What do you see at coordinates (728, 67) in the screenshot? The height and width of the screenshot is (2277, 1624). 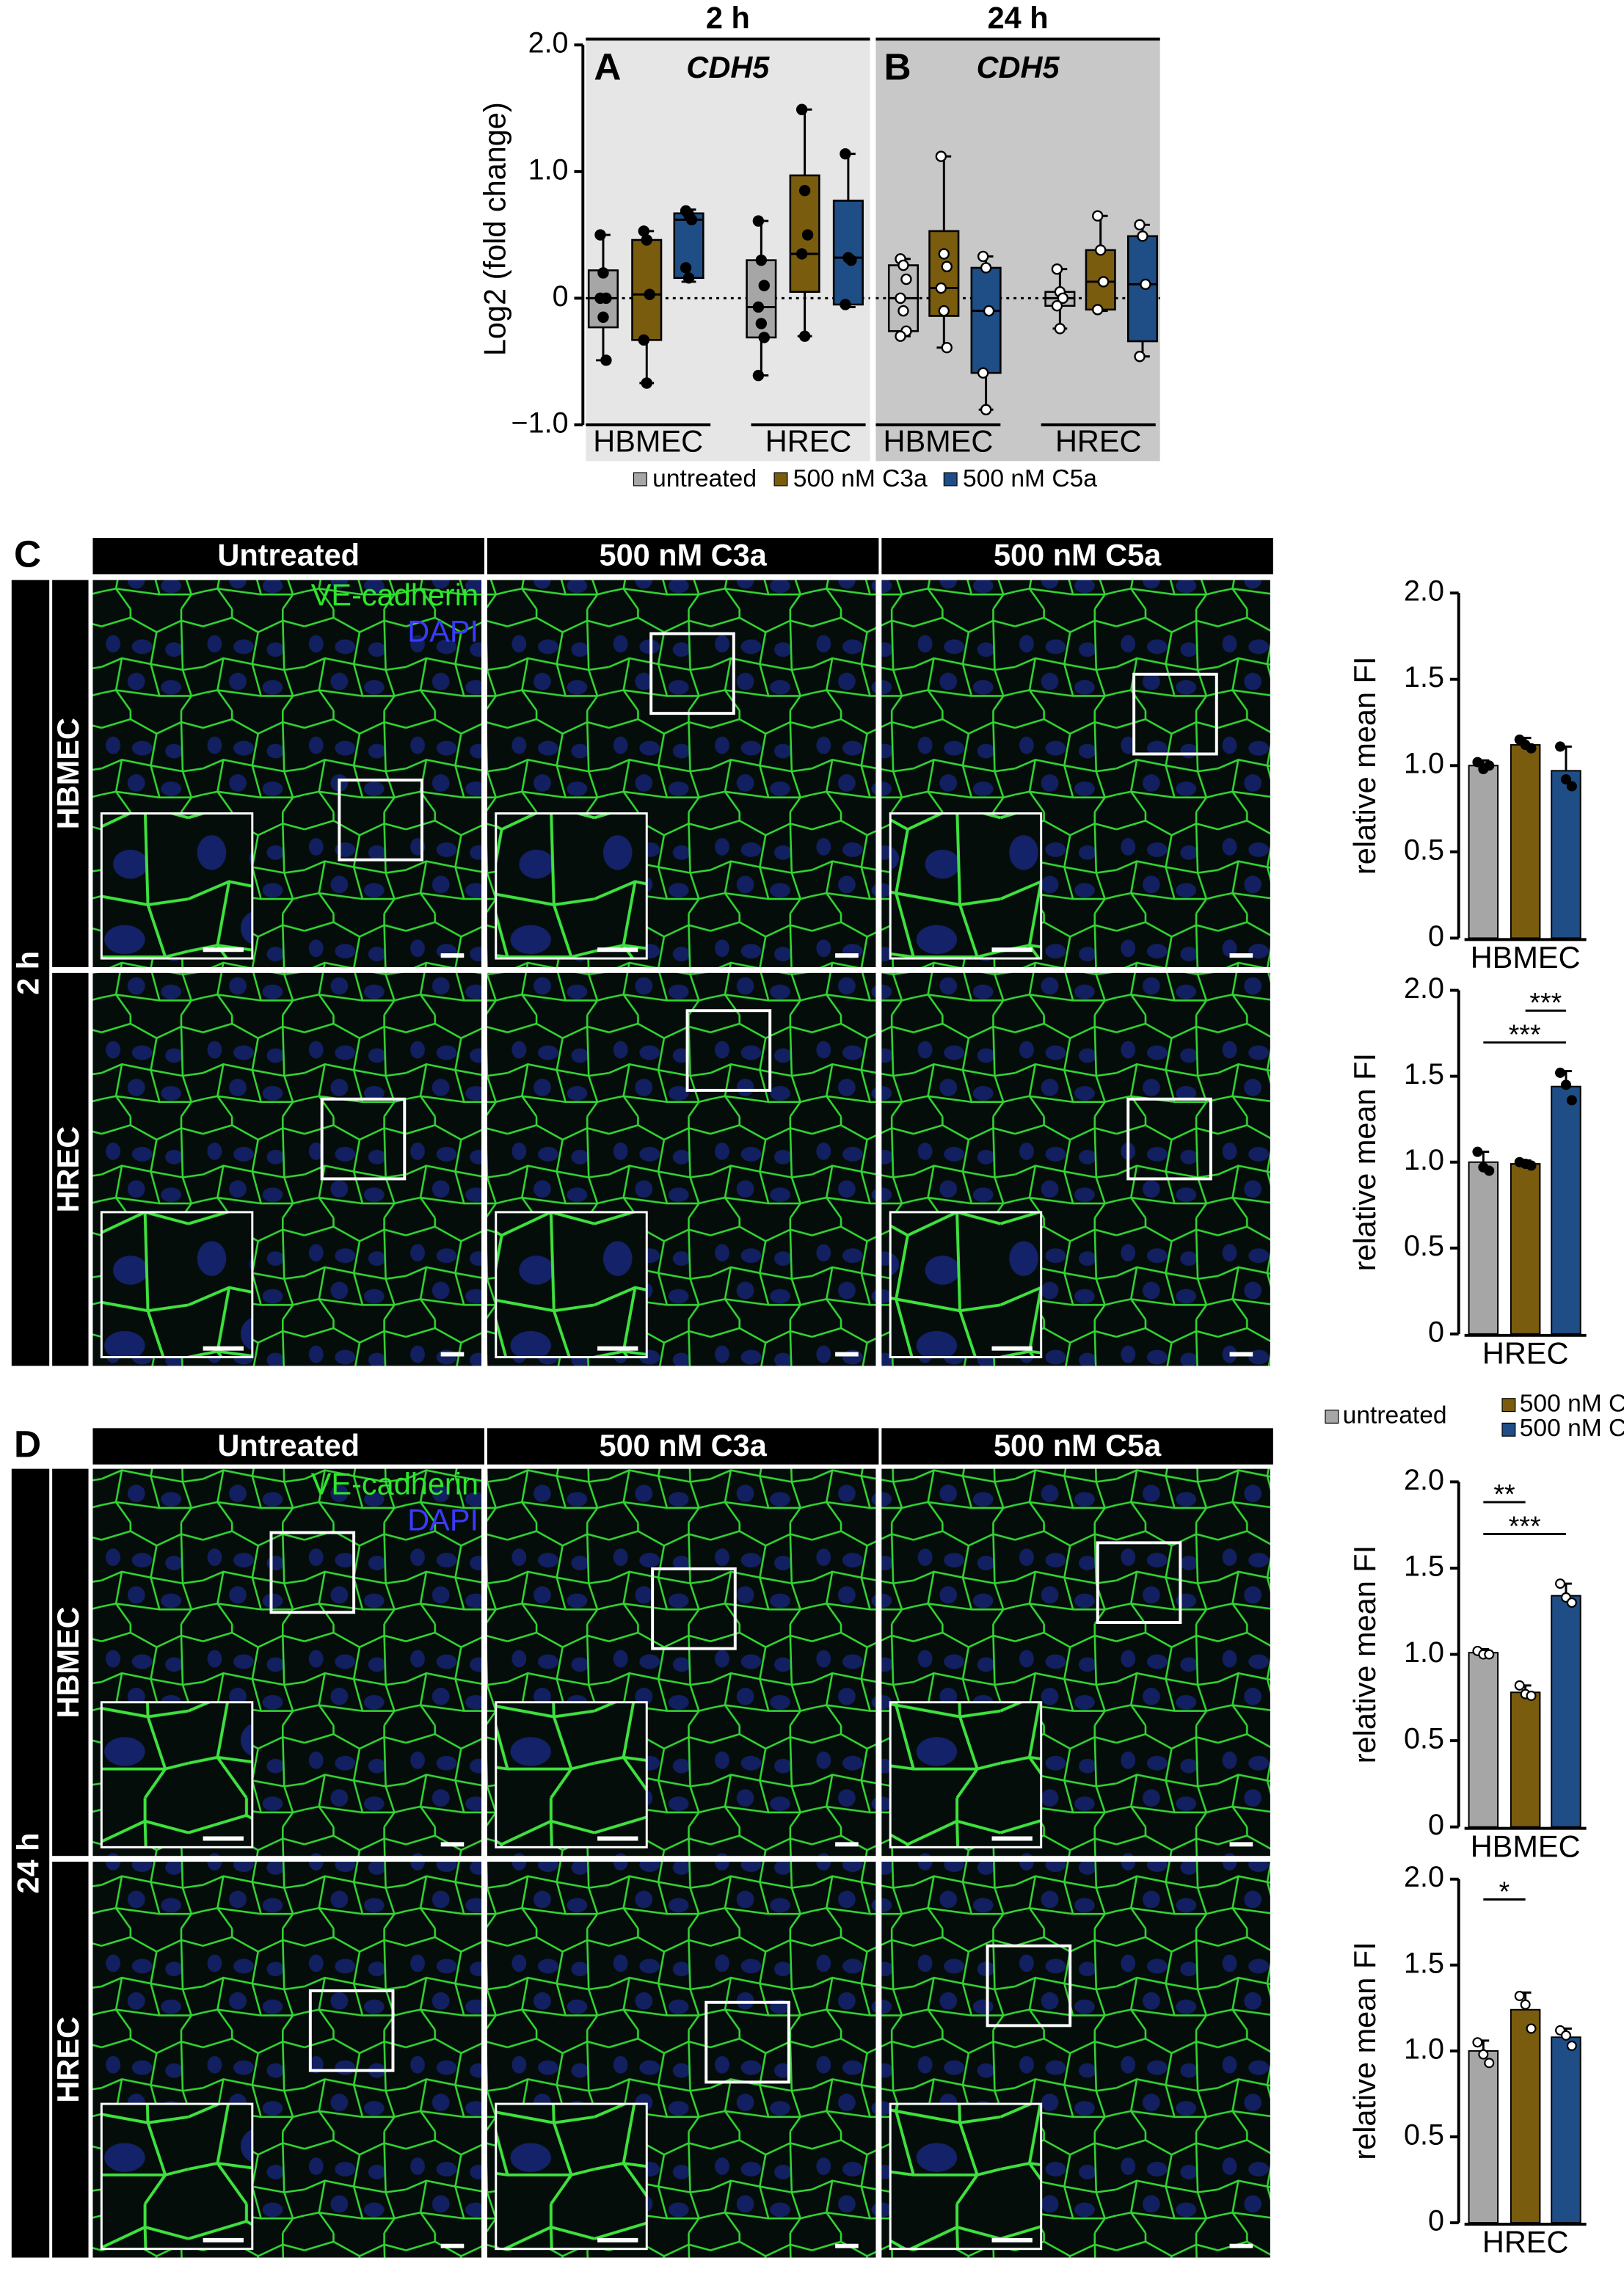 I see `gene-label: CDH5` at bounding box center [728, 67].